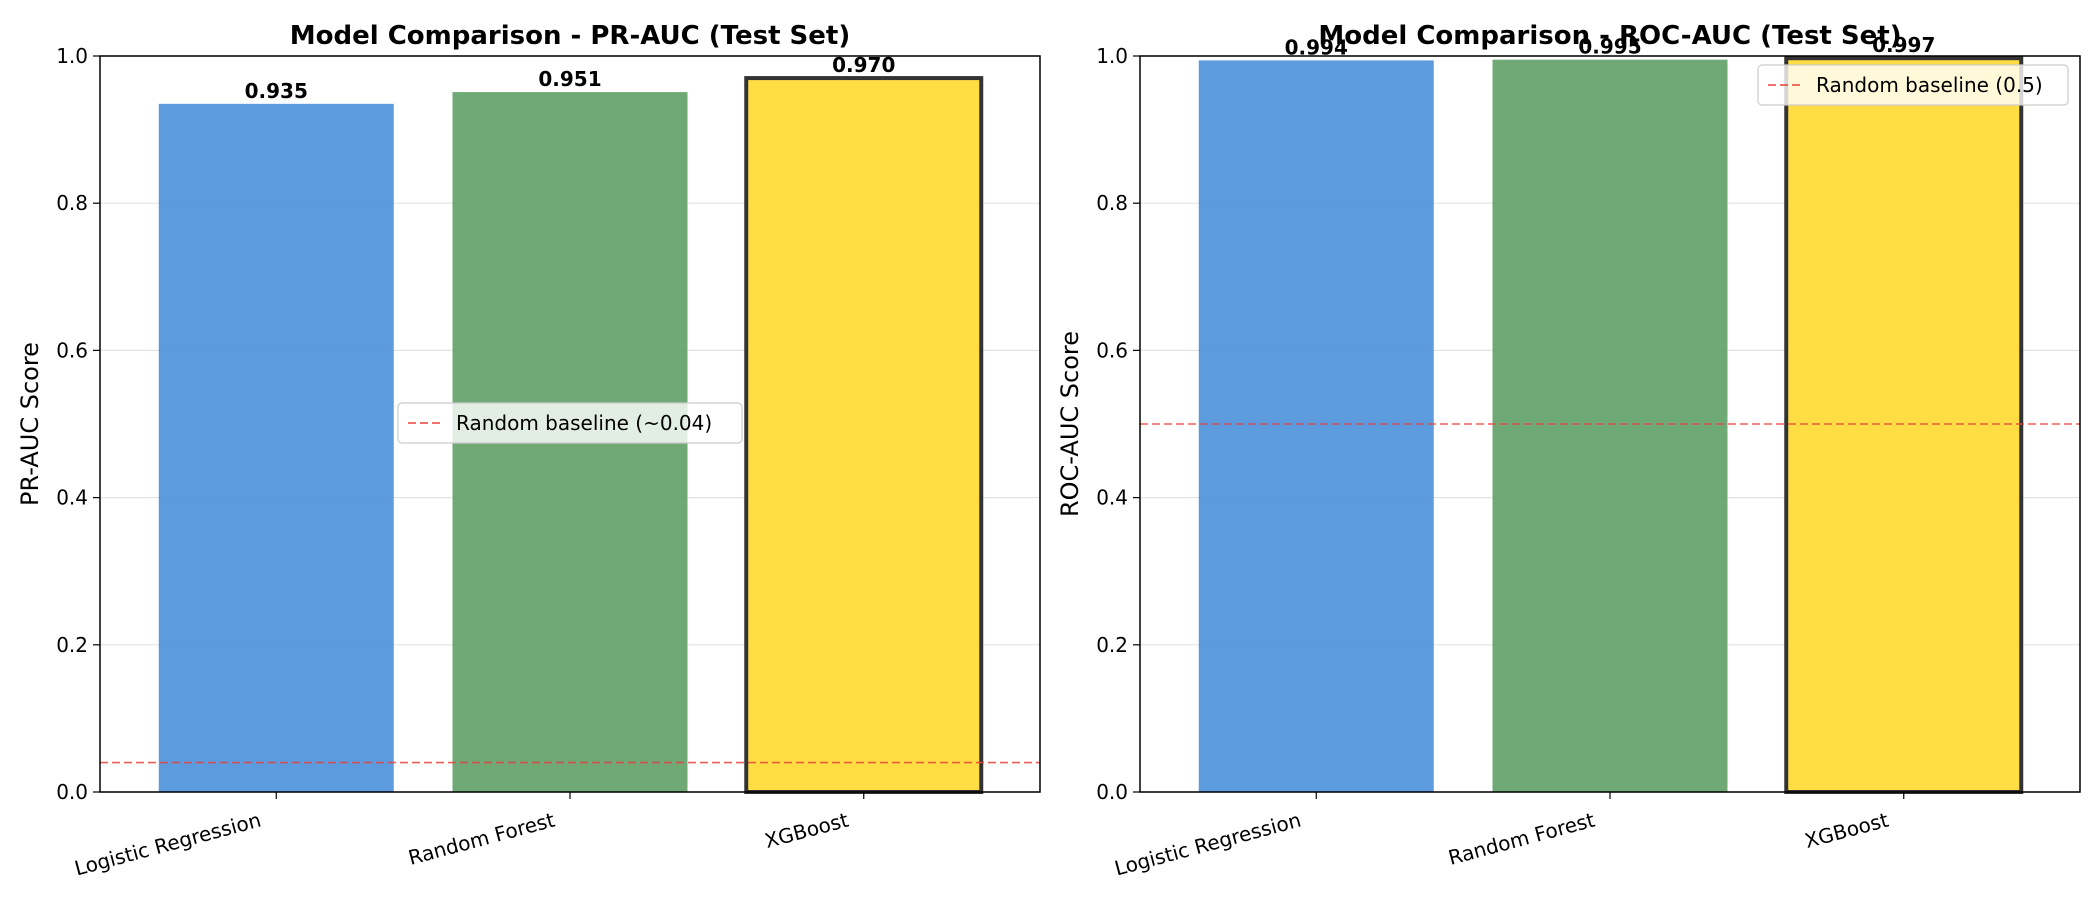 This screenshot has height=900, width=2100. I want to click on y-axis-label: ROC-AUC Score, so click(1070, 424).